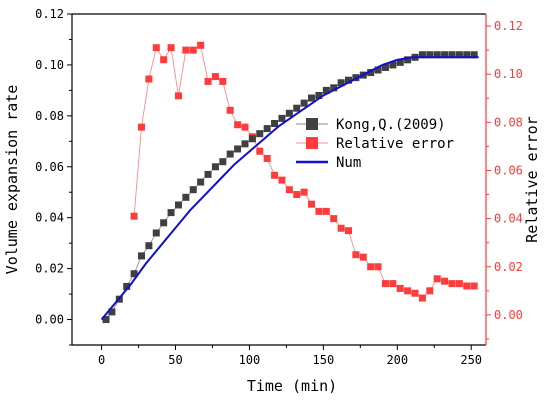 This screenshot has width=550, height=403. Describe the element at coordinates (391, 125) in the screenshot. I see `legend-kong-label: Kong,Q.(2009)` at that location.